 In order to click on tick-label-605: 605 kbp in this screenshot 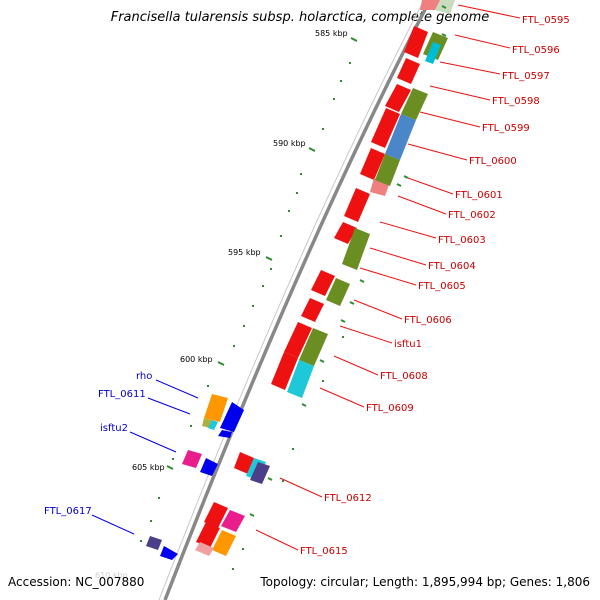, I will do `click(148, 467)`.